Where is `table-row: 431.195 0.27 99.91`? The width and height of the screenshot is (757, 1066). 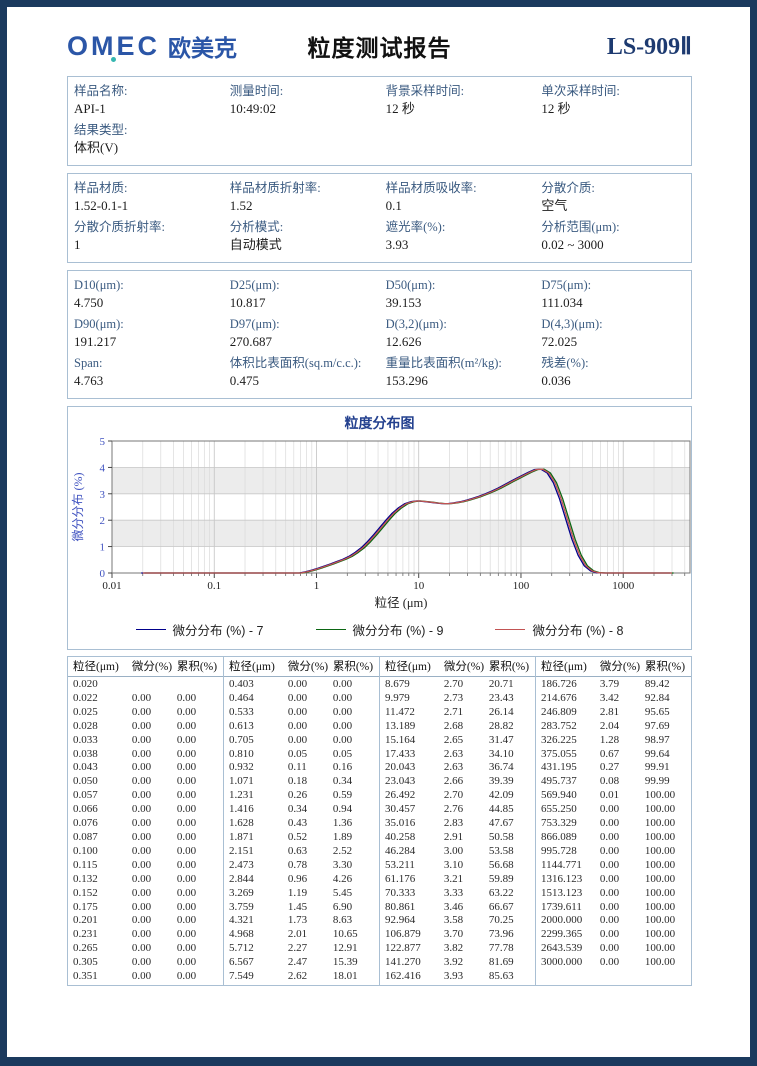 table-row: 431.195 0.27 99.91 is located at coordinates (613, 768).